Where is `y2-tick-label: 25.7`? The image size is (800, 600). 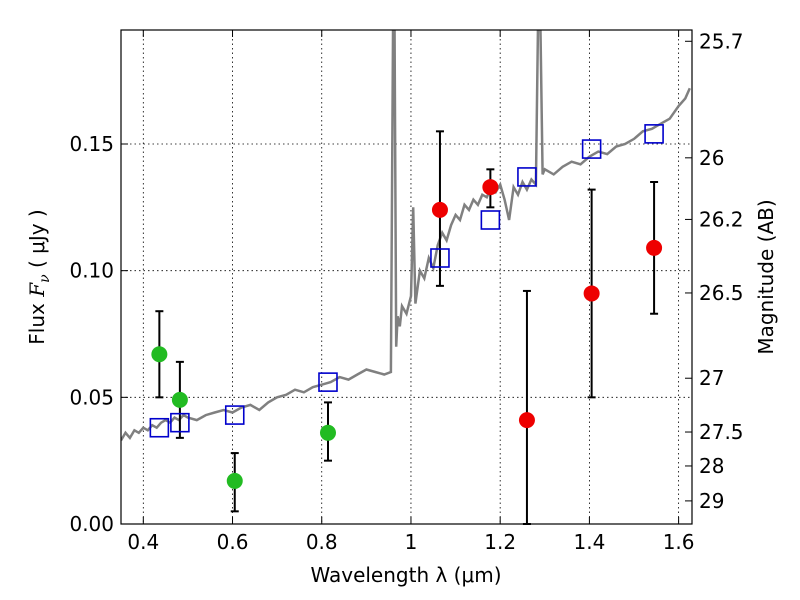
y2-tick-label: 25.7 is located at coordinates (721, 41).